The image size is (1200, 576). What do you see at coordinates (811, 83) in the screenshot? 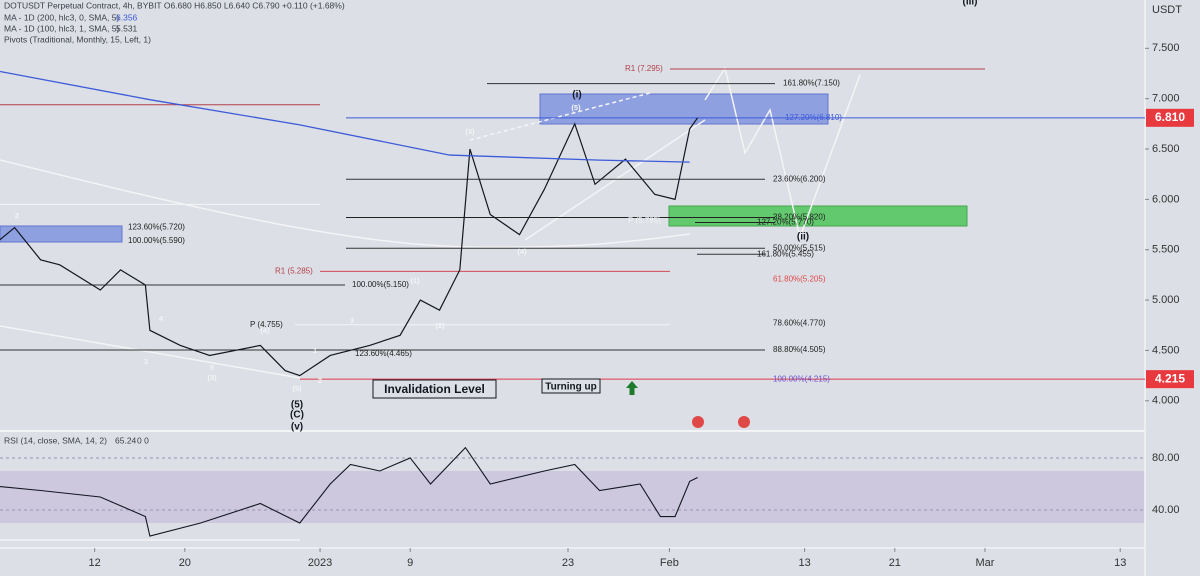
I see `level-label: 161.80%(7.150)` at bounding box center [811, 83].